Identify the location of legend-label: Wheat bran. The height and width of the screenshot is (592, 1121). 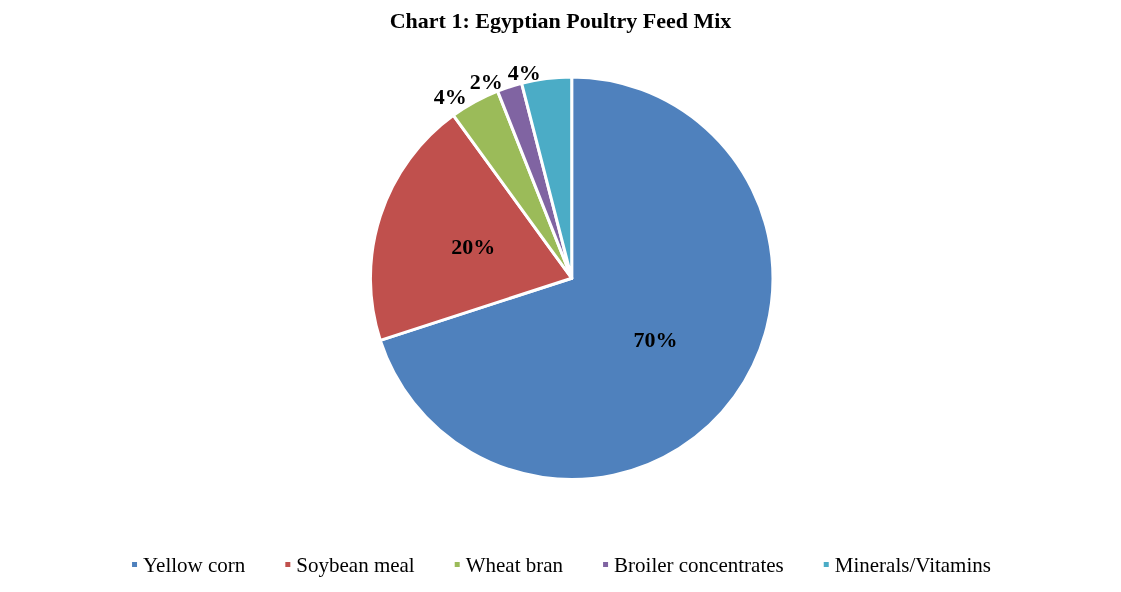
(514, 564).